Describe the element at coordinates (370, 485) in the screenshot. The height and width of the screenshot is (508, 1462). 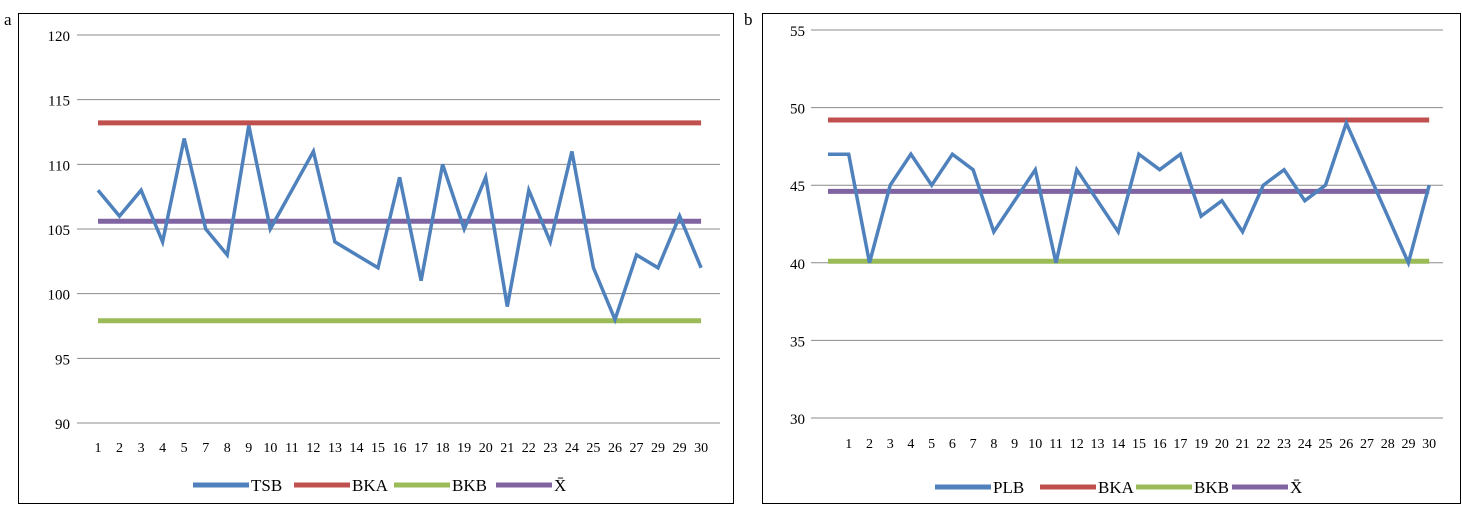
I see `chart-a-legend-label: BKA` at that location.